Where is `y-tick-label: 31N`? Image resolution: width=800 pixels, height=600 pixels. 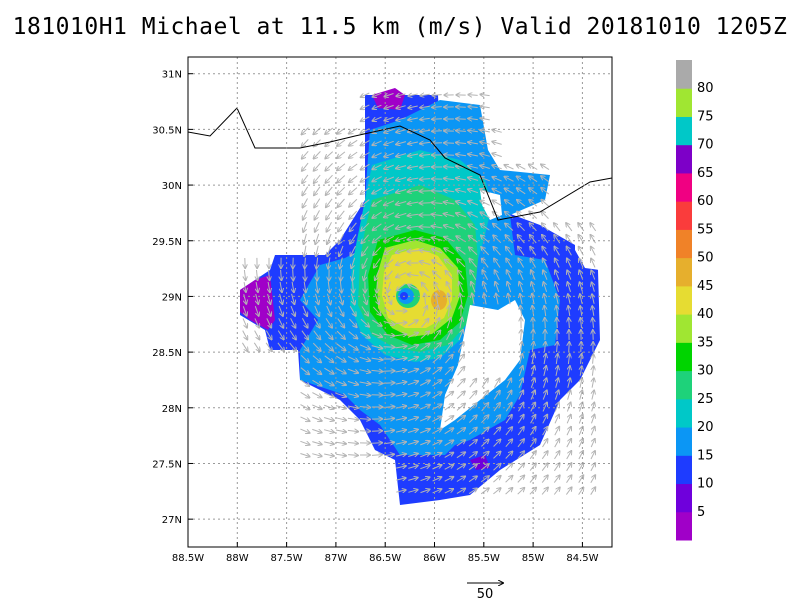 y-tick-label: 31N is located at coordinates (172, 75).